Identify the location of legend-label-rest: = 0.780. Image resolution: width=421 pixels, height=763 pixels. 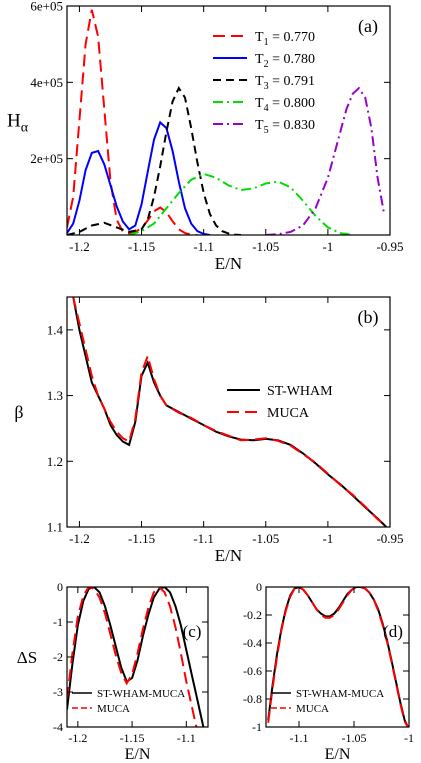
(292, 59).